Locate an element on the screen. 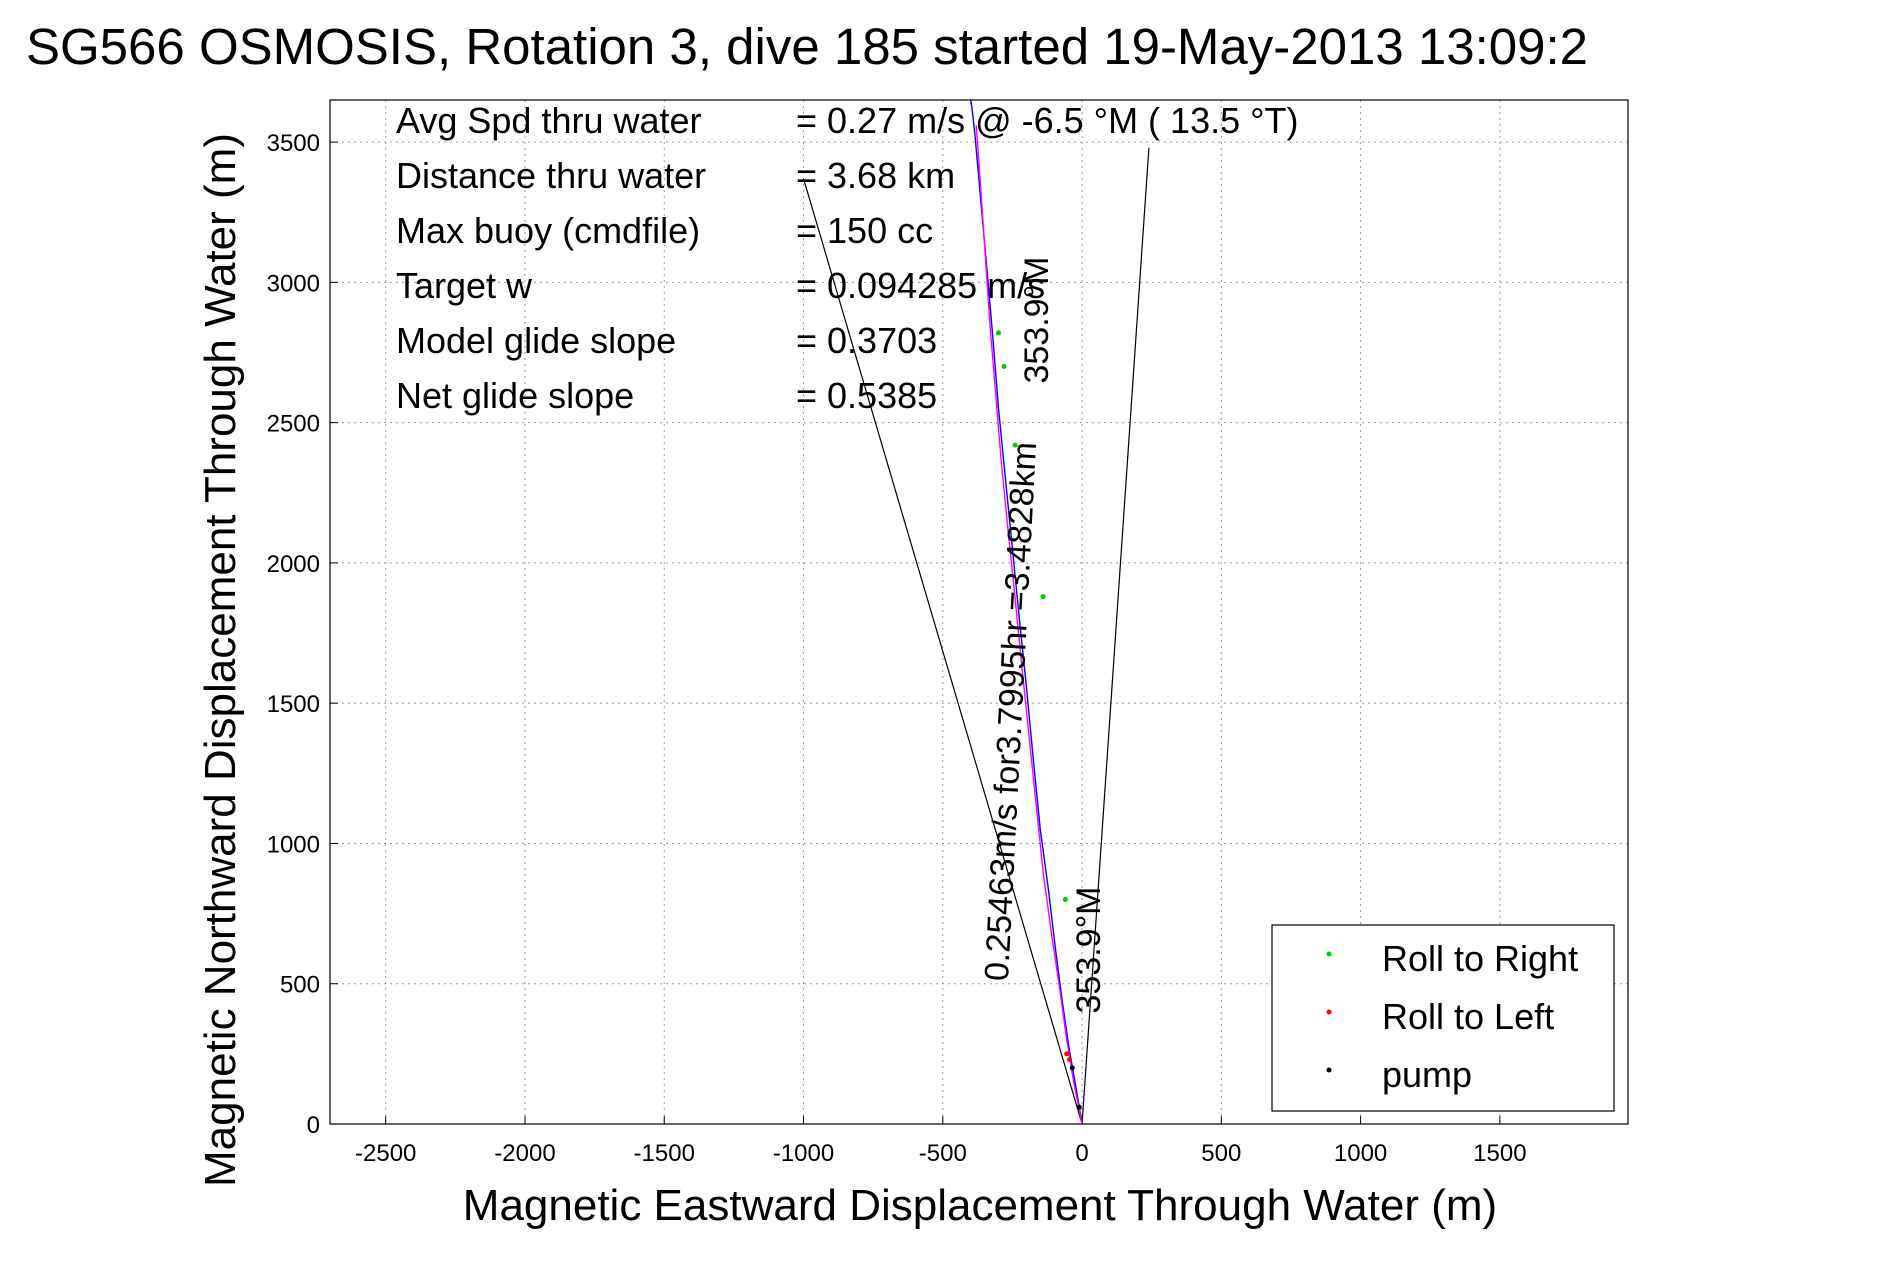 This screenshot has height=1262, width=1891. stat-label: Model glide slope is located at coordinates (536, 340).